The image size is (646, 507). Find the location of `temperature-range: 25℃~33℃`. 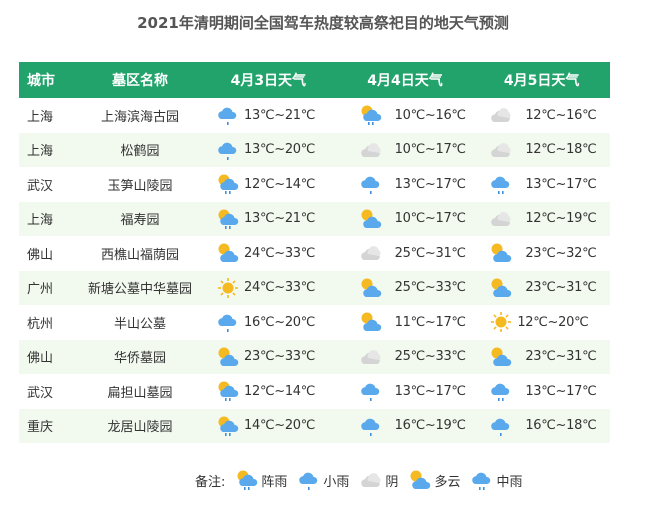

temperature-range: 25℃~33℃ is located at coordinates (430, 288).